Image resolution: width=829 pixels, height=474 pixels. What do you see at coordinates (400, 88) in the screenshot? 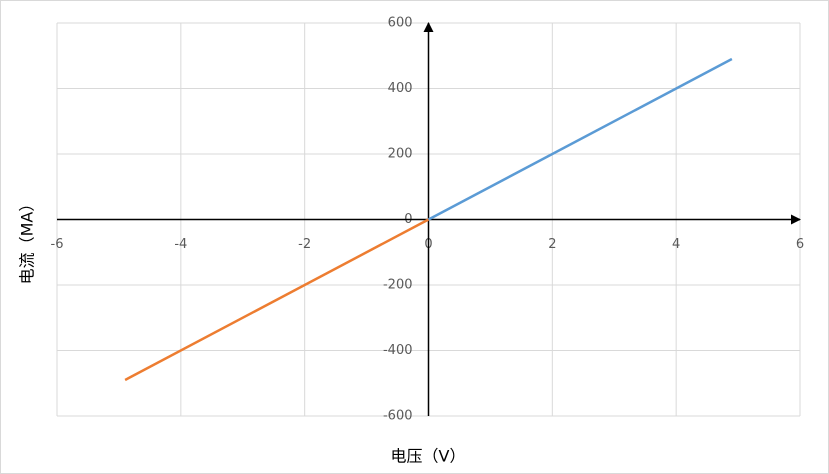
I see `y-tick-label: 400` at bounding box center [400, 88].